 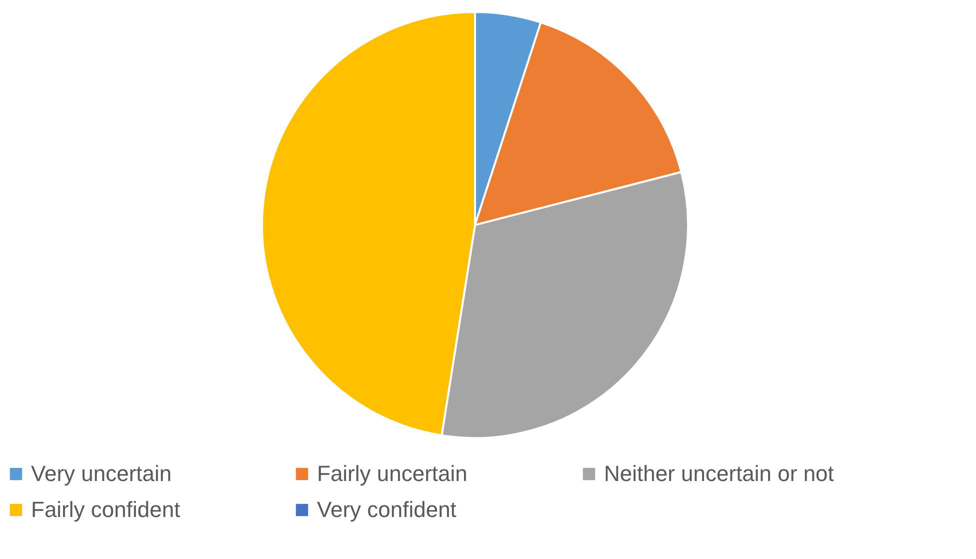 What do you see at coordinates (392, 473) in the screenshot?
I see `legend-label: Fairly uncertain` at bounding box center [392, 473].